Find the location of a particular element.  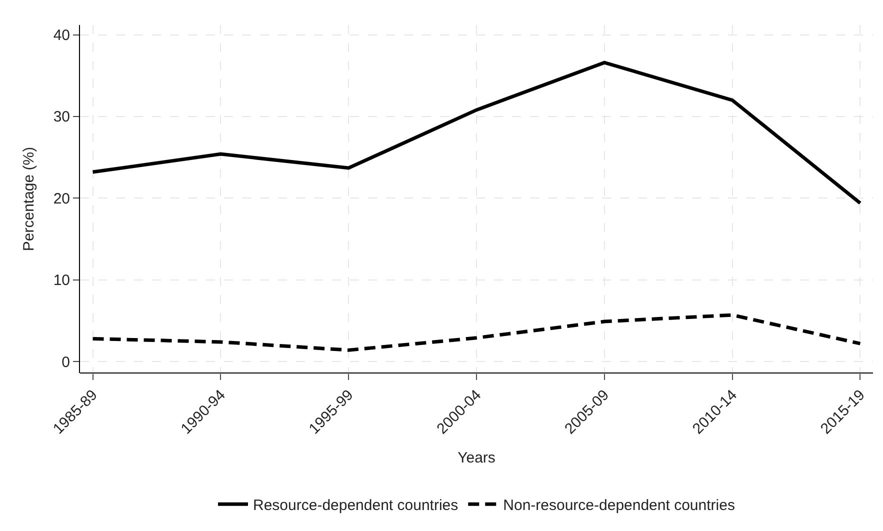

y-tick-label: 30 is located at coordinates (61, 117).